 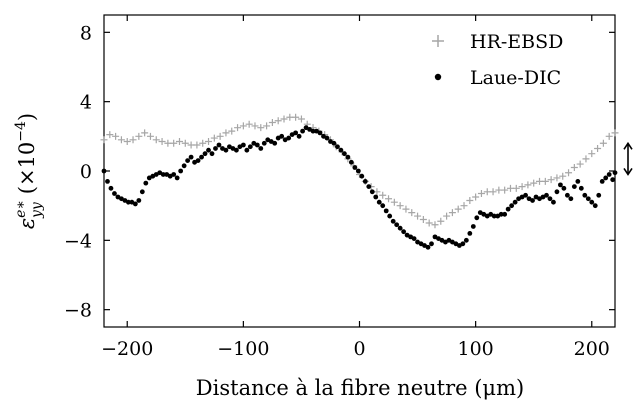 I want to click on x-tick-label: 200, so click(x=592, y=349).